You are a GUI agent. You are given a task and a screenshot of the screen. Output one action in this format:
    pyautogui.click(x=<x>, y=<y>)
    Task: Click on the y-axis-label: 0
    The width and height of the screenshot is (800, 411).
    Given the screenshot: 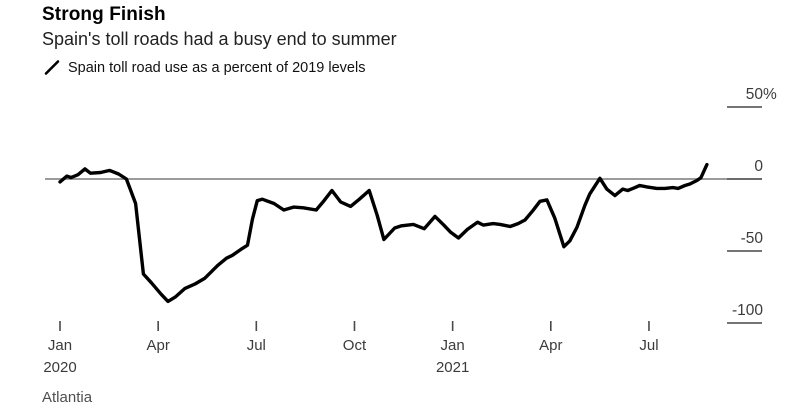 What is the action you would take?
    pyautogui.click(x=758, y=166)
    